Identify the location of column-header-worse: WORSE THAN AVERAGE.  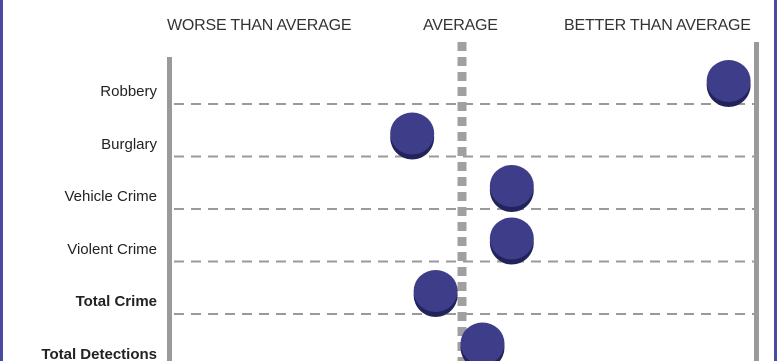
(259, 25).